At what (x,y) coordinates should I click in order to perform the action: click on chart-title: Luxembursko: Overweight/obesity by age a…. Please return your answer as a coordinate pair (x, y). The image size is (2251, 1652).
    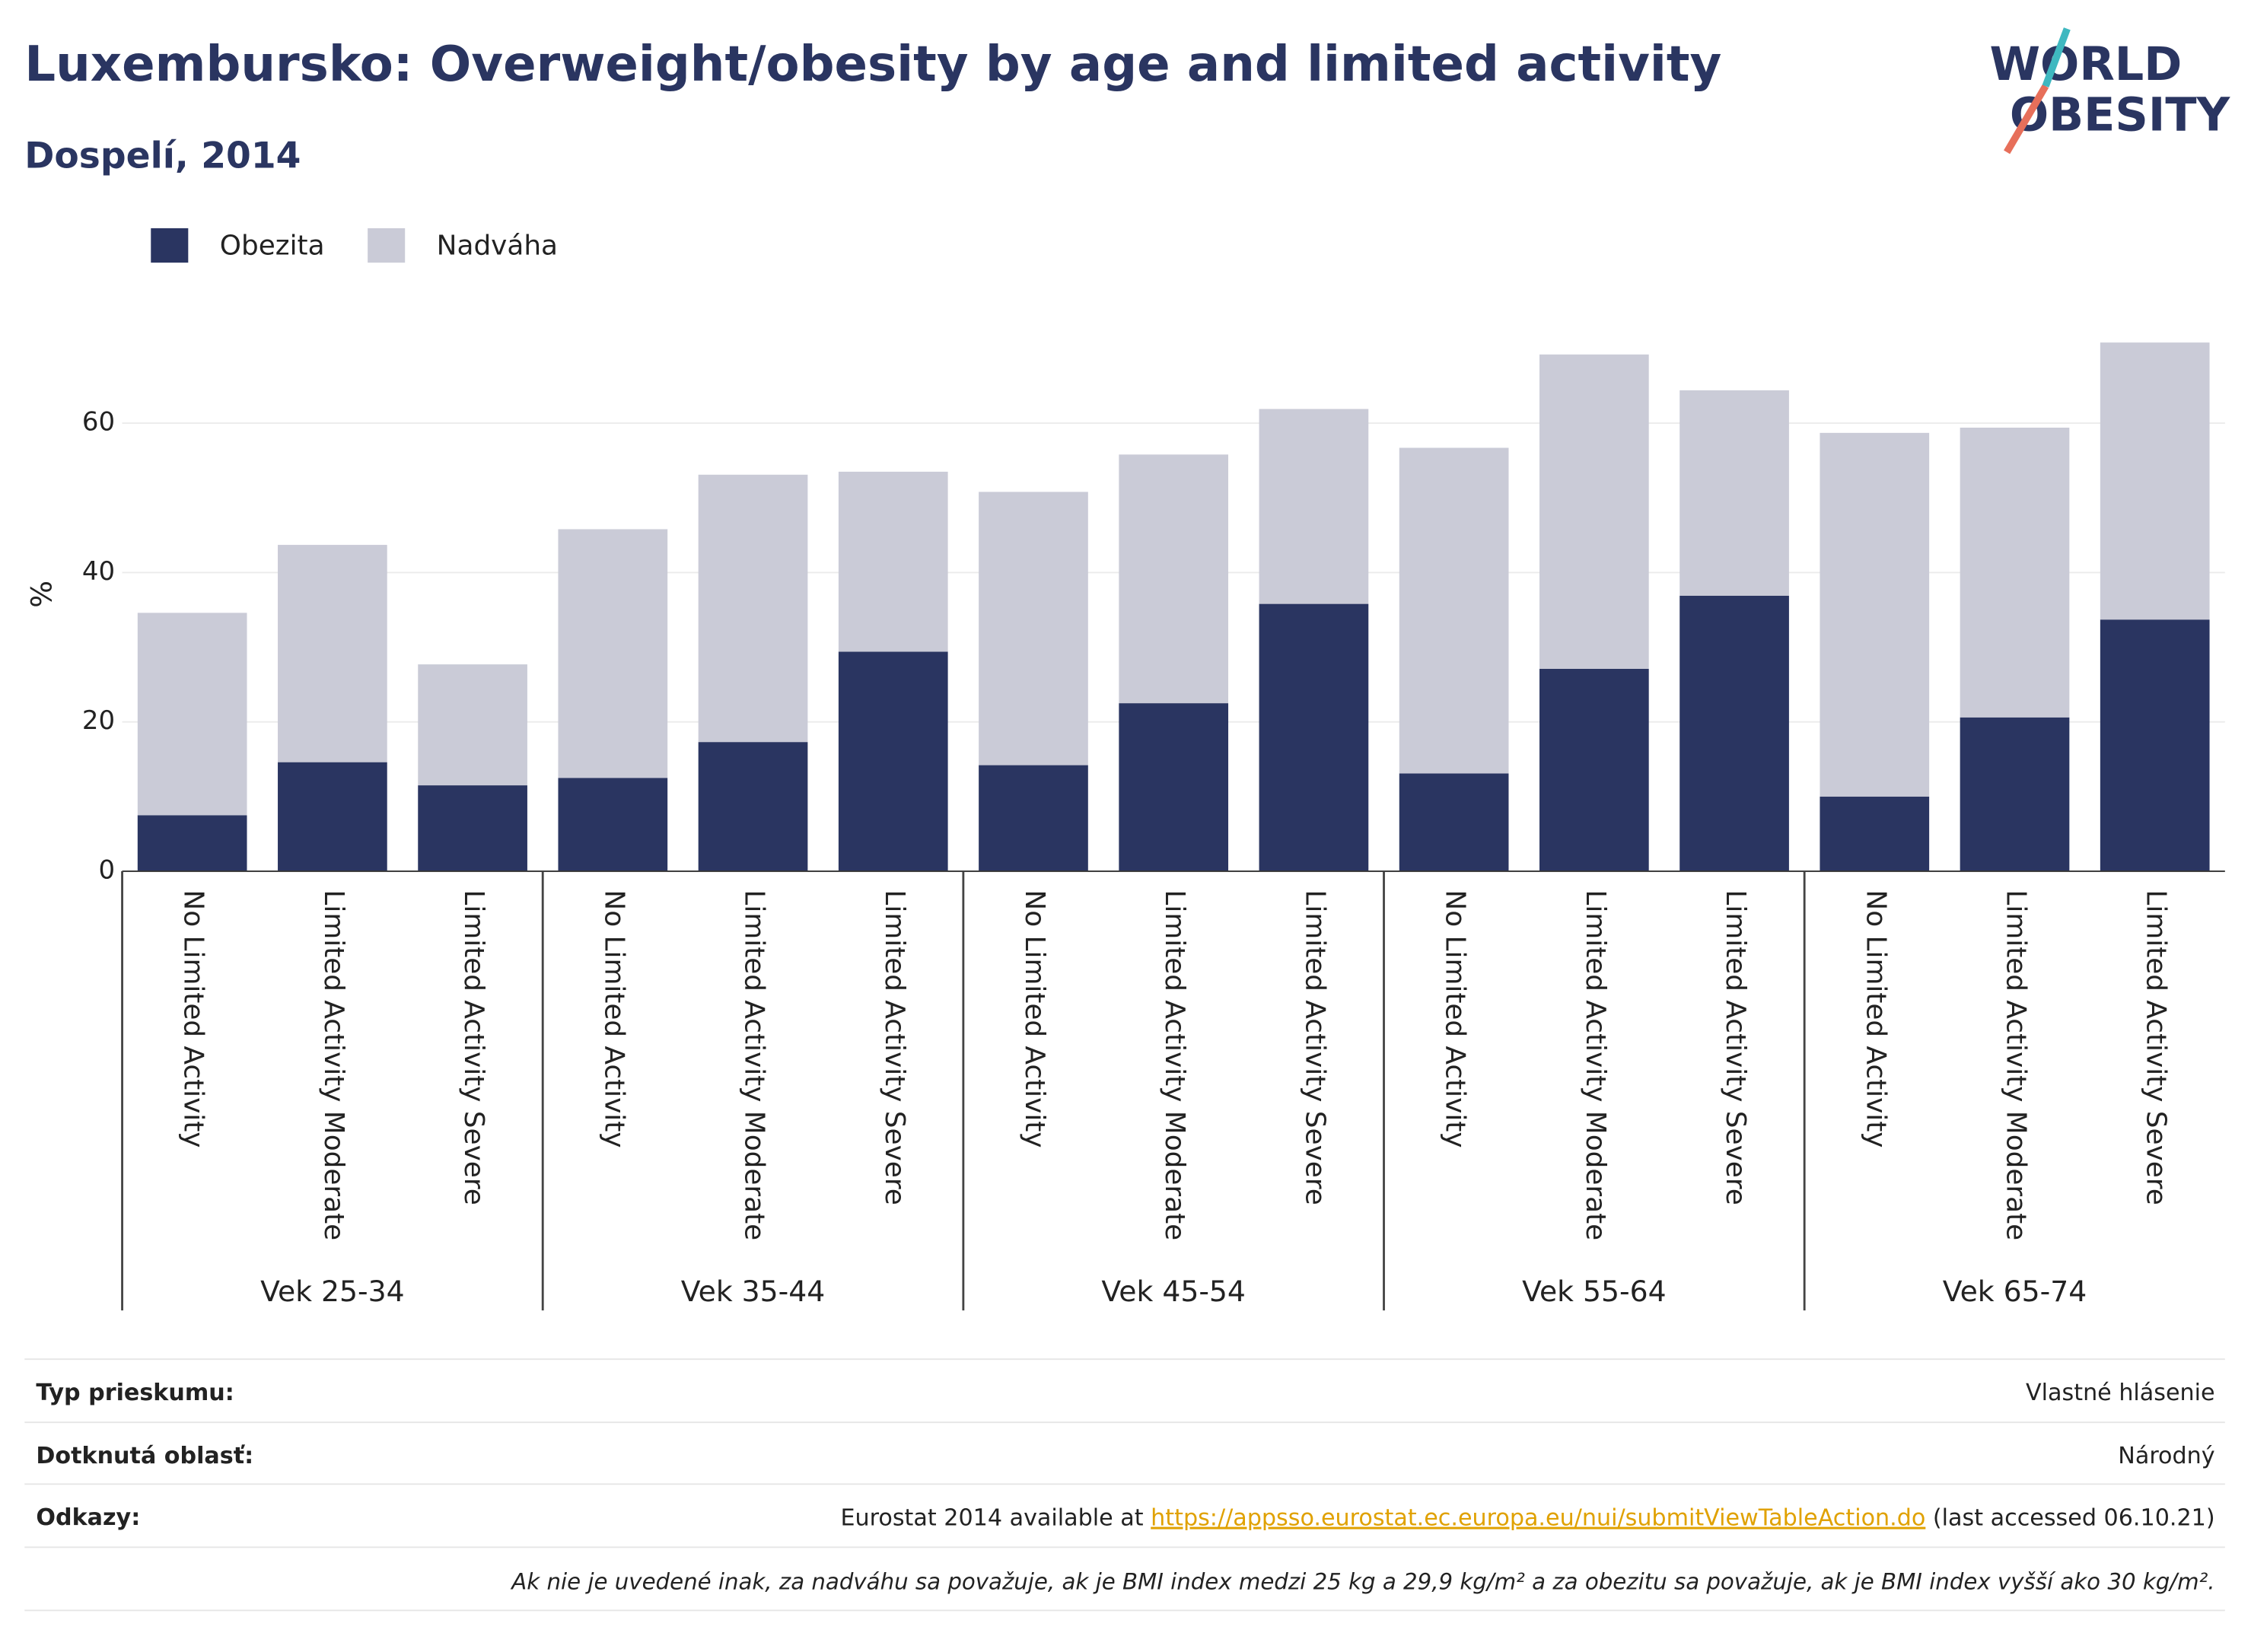
    Looking at the image, I should click on (872, 64).